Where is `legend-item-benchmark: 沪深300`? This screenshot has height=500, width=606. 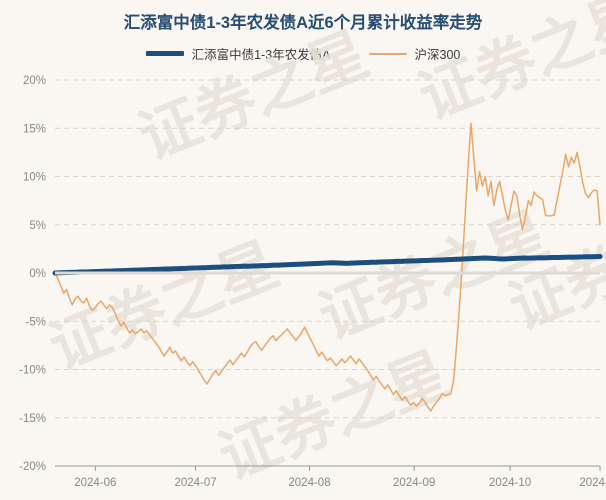
legend-item-benchmark: 沪深300 is located at coordinates (414, 53).